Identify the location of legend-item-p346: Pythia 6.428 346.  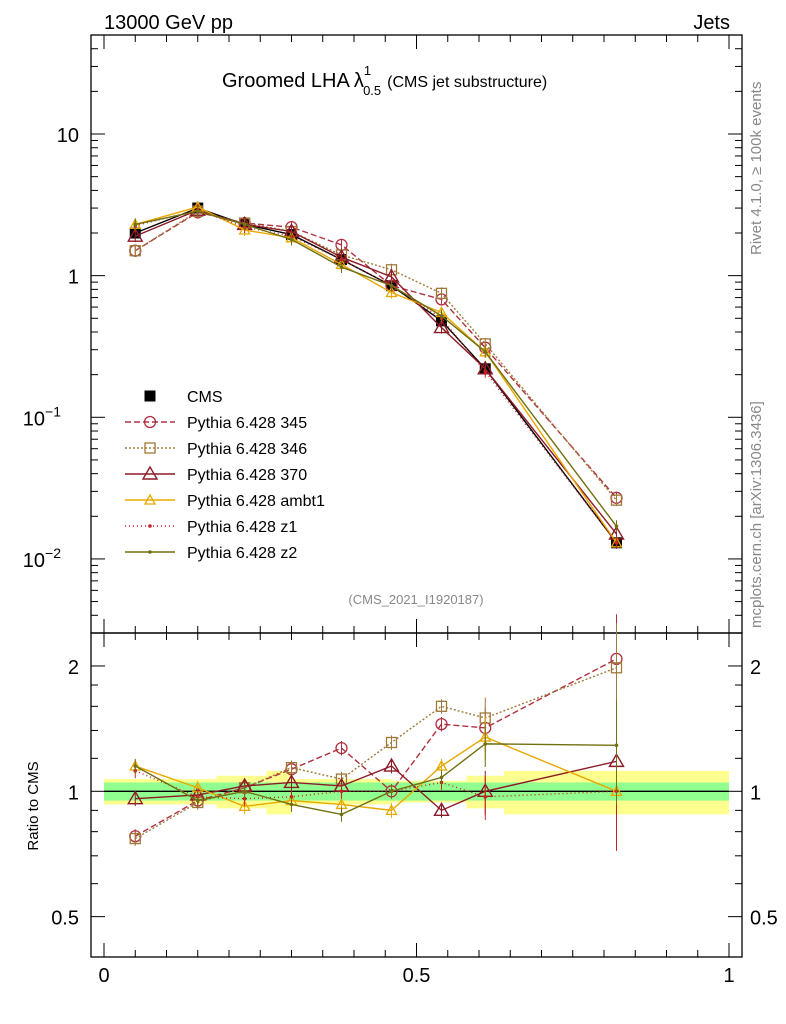
(216, 449).